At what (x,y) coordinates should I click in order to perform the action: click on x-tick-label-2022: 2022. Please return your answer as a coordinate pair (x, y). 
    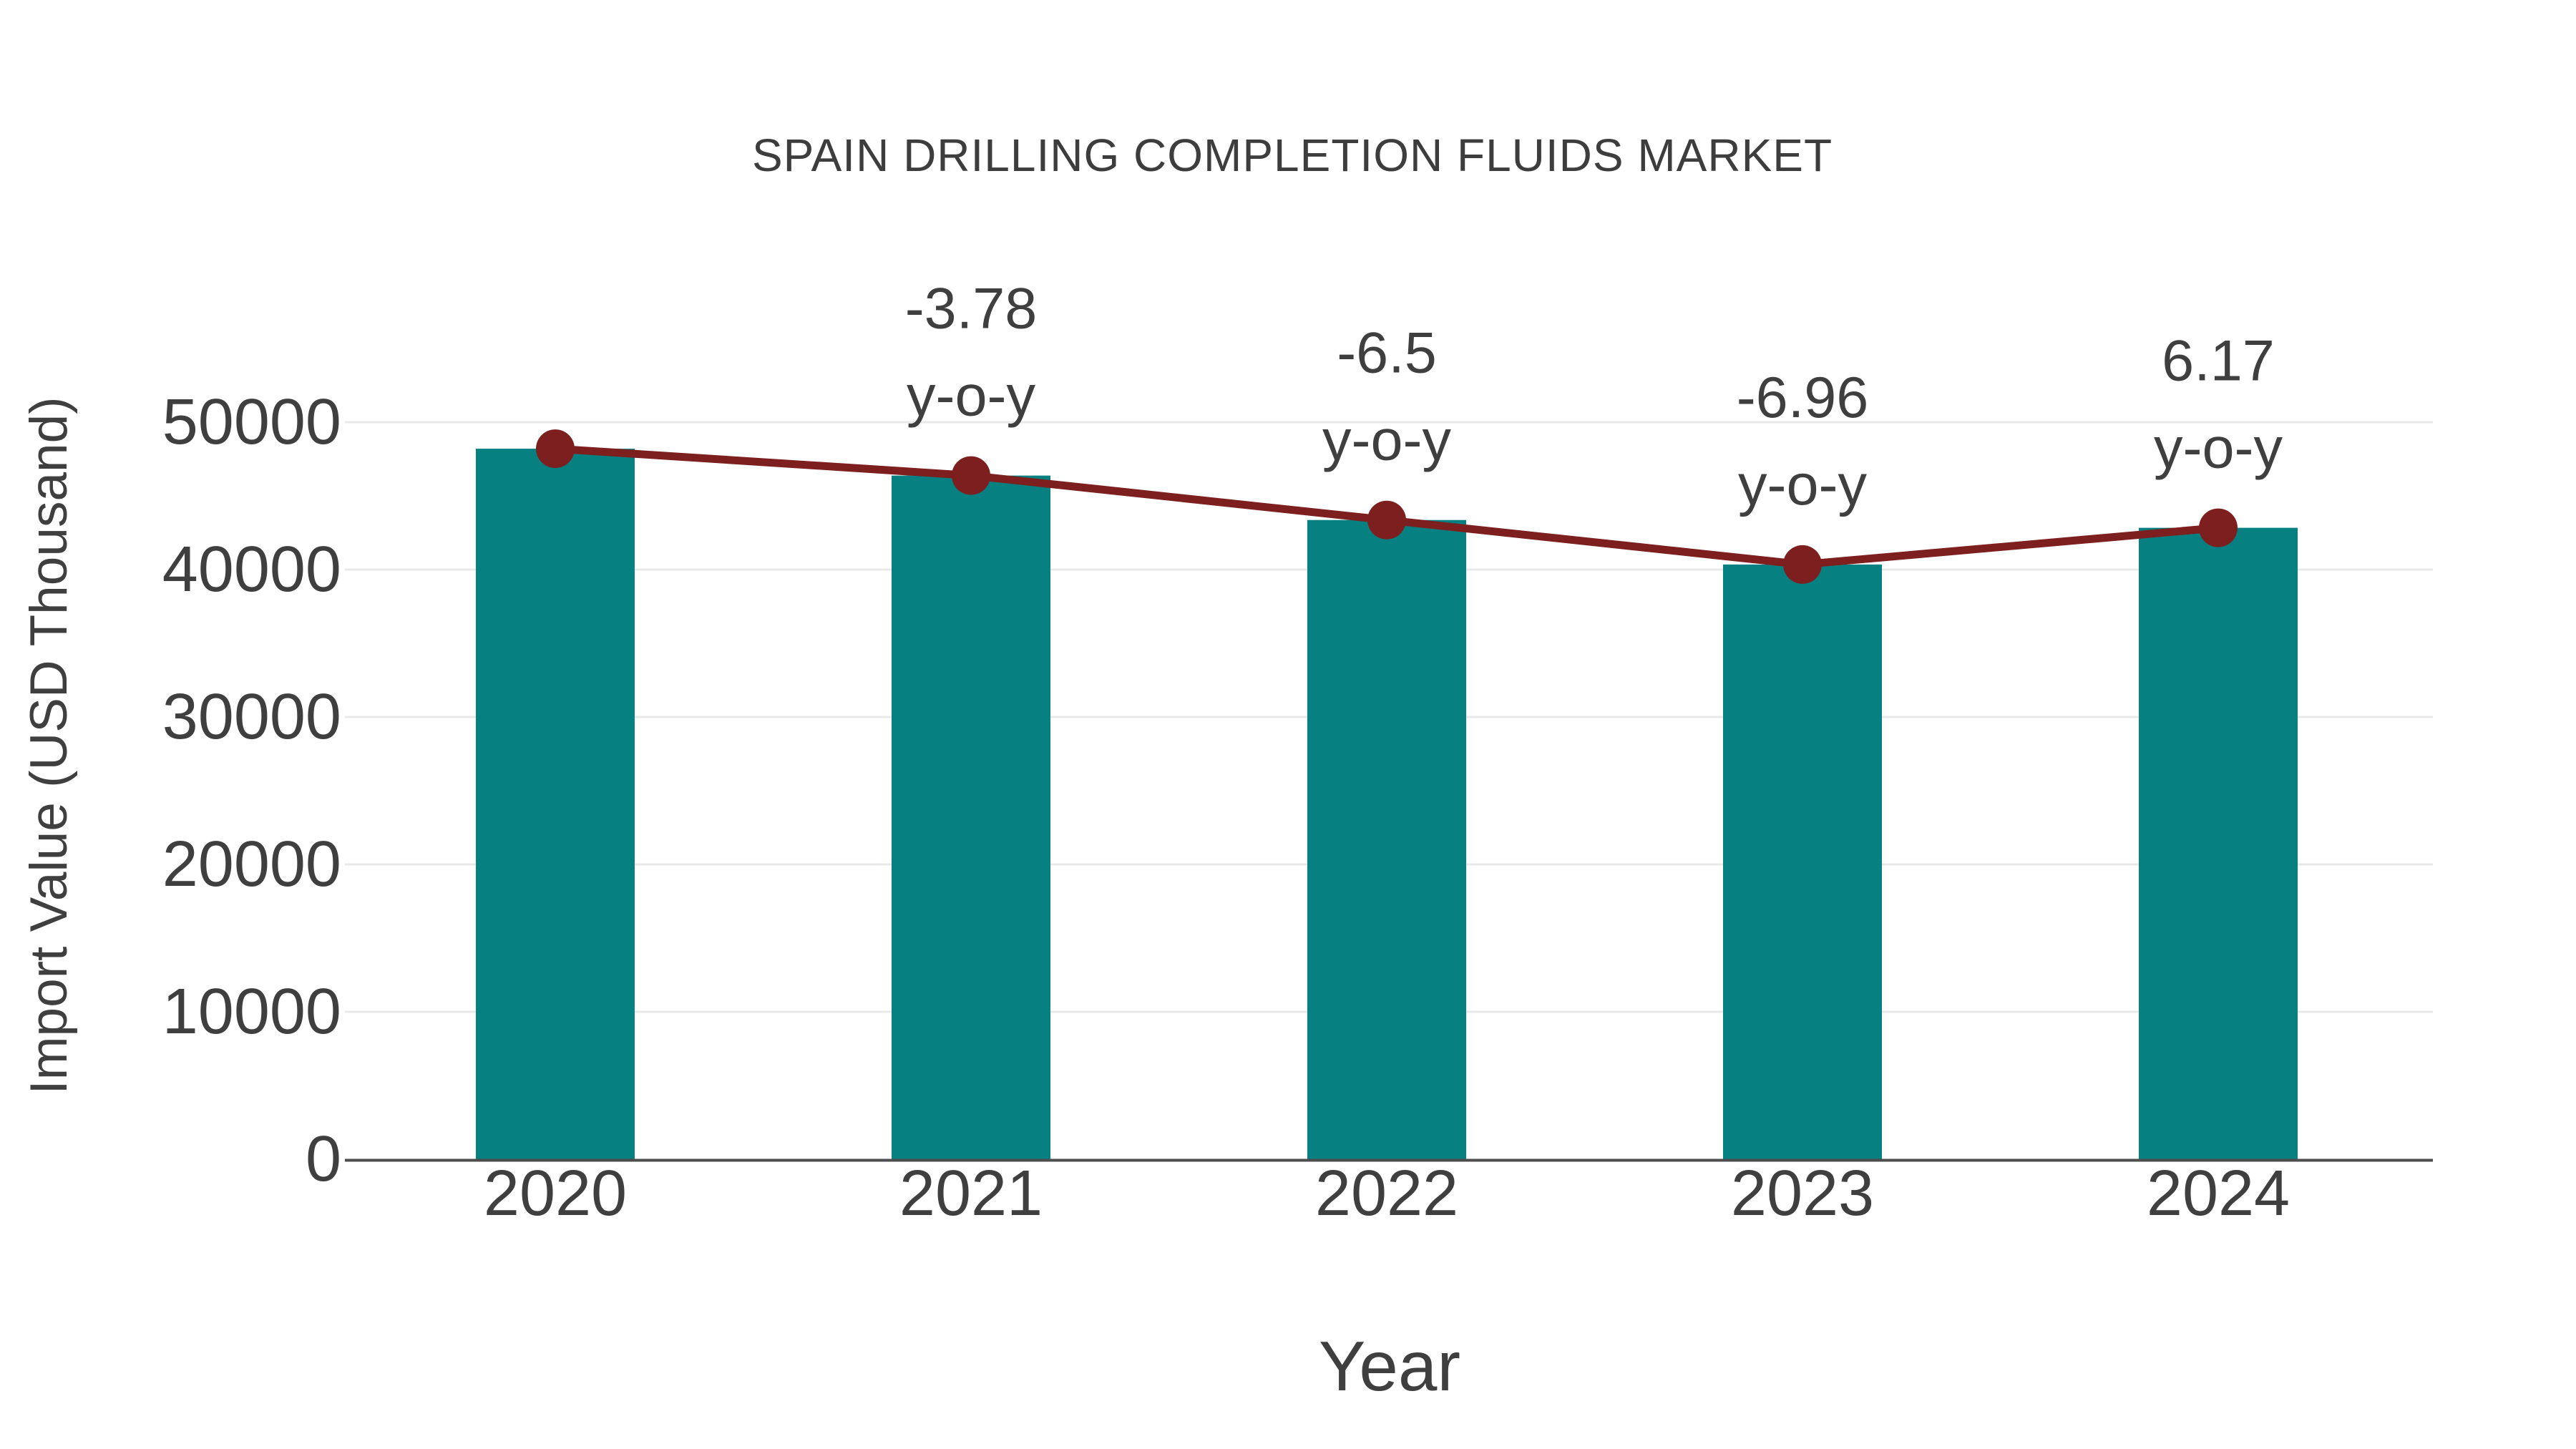
    Looking at the image, I should click on (1386, 1193).